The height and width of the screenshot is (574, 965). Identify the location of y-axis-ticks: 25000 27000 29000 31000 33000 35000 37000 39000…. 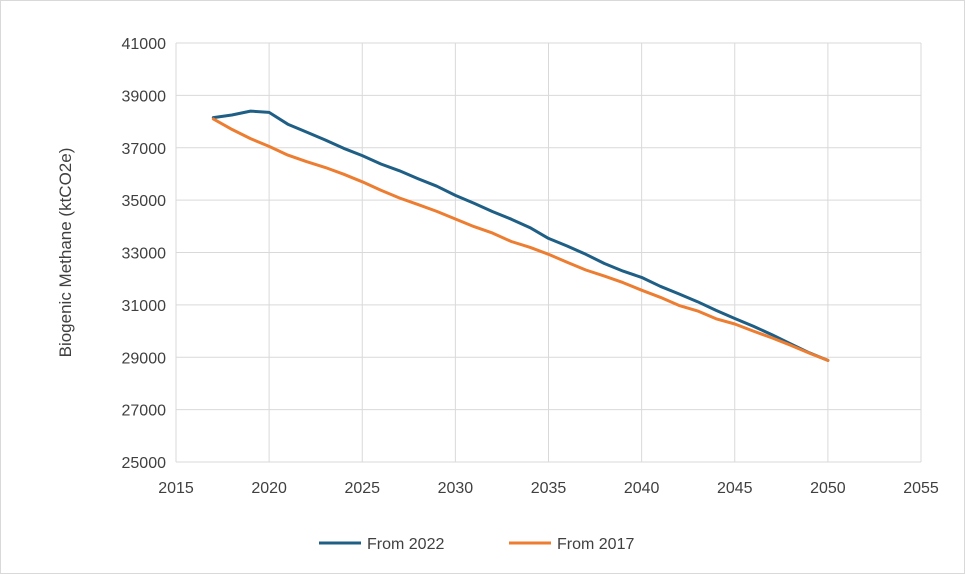
(144, 254).